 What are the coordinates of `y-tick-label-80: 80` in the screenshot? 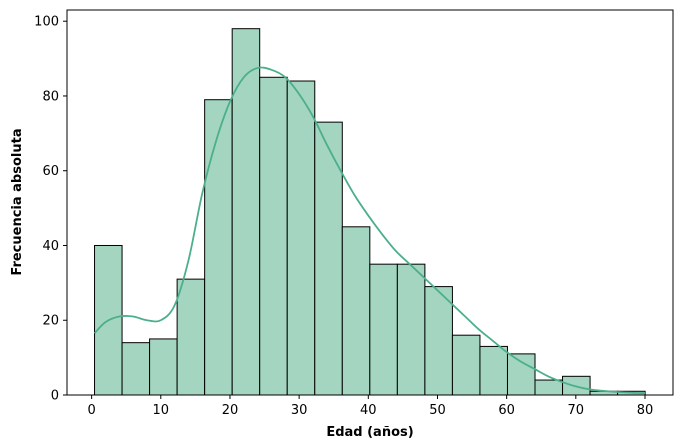 It's located at (50, 96).